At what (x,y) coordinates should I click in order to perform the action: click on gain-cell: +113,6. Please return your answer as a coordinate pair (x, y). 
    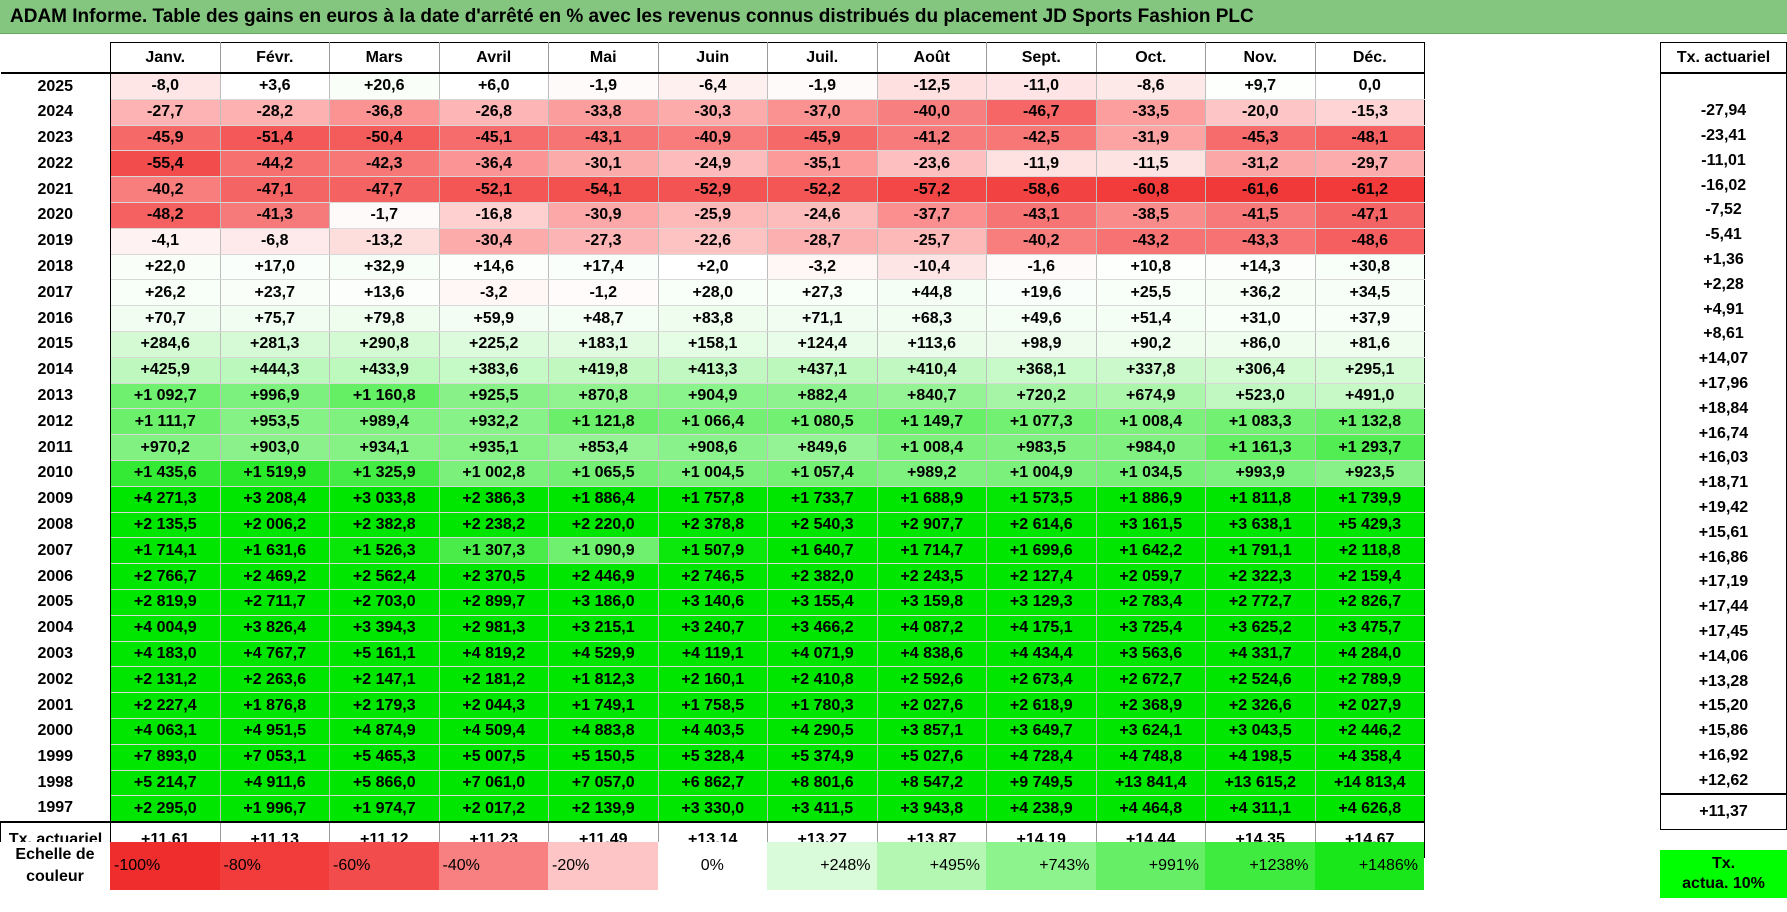
    Looking at the image, I should click on (932, 344).